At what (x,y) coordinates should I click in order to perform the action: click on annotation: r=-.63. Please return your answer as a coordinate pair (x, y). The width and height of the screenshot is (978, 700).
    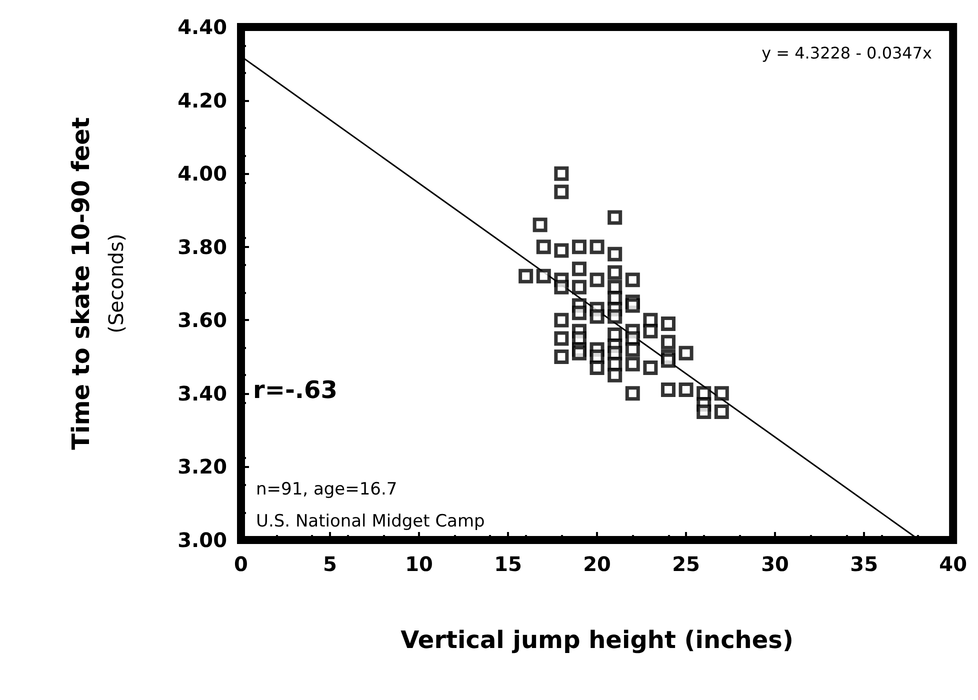
    Looking at the image, I should click on (295, 390).